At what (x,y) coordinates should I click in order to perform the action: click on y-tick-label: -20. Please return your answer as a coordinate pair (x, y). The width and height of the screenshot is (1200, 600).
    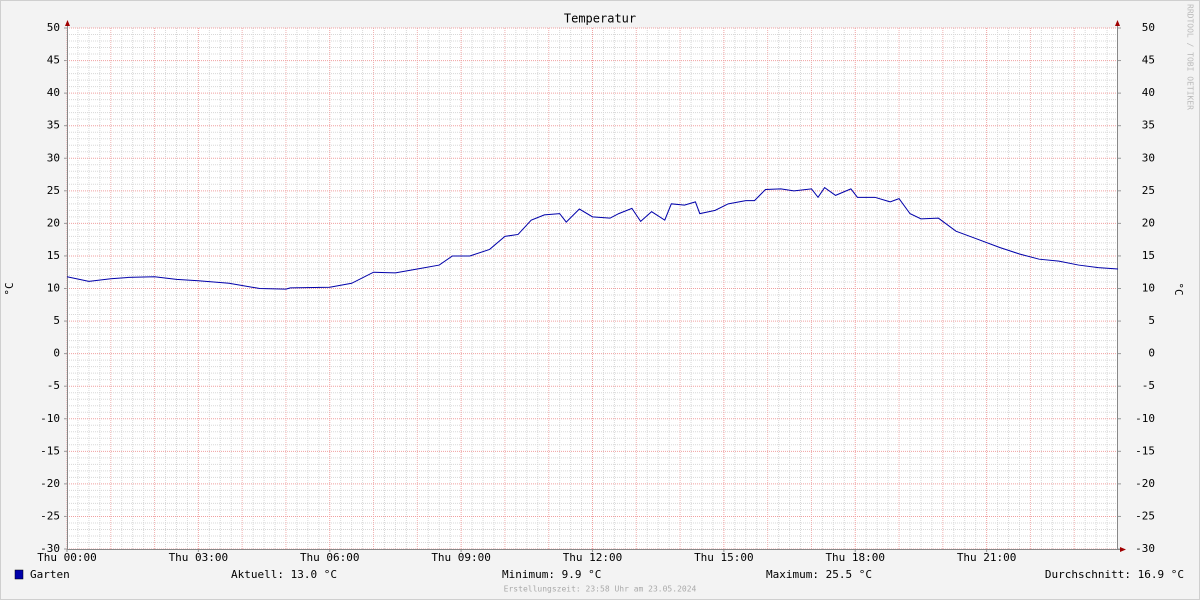
    Looking at the image, I should click on (50, 483).